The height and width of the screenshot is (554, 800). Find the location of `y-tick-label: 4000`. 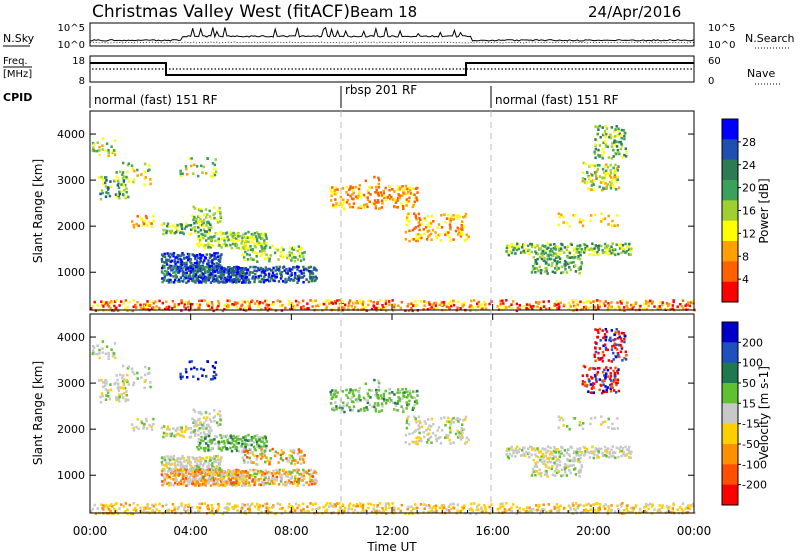

y-tick-label: 4000 is located at coordinates (71, 337).